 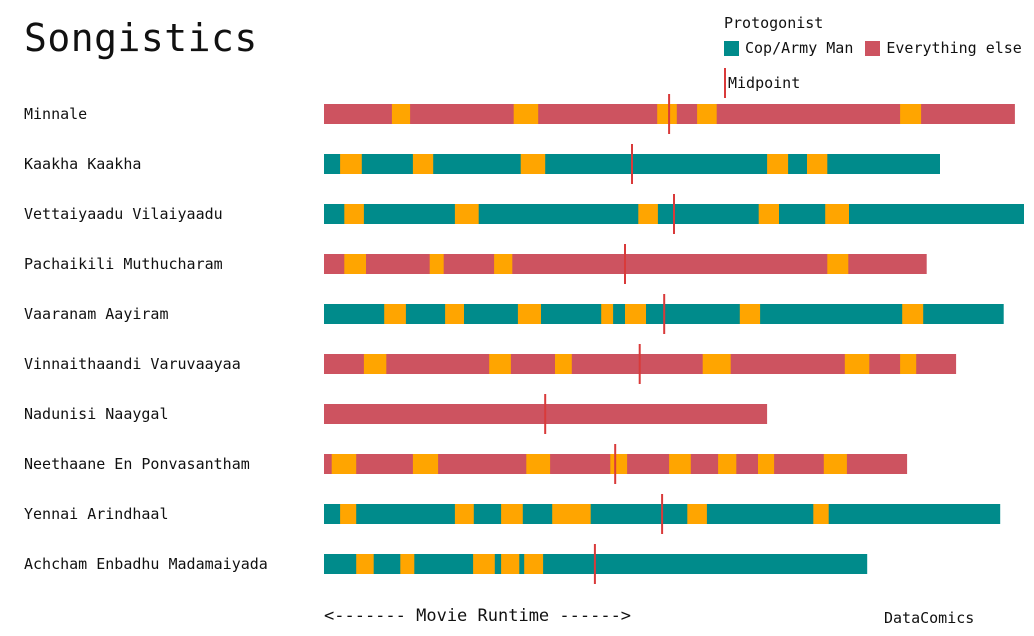 What do you see at coordinates (725, 83) in the screenshot?
I see `midpoint-legend-marker` at bounding box center [725, 83].